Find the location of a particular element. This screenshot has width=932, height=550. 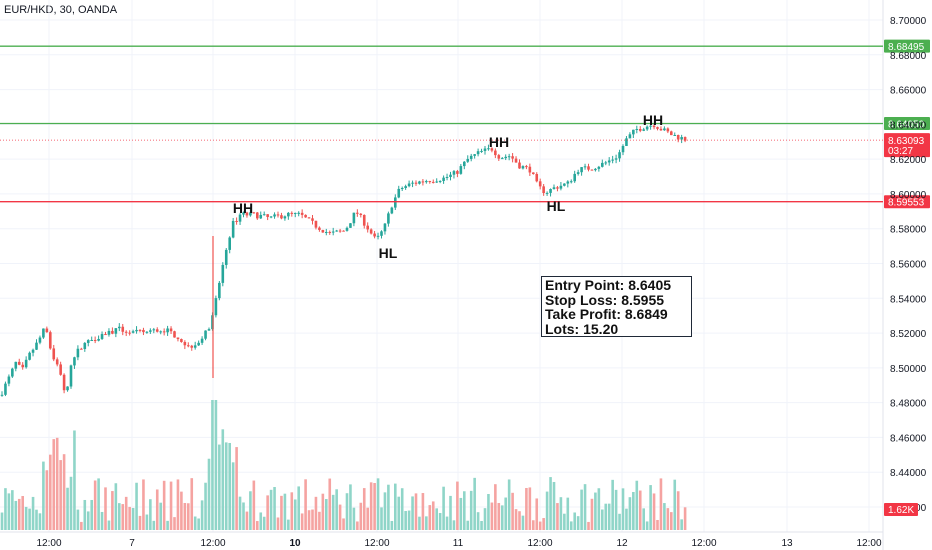

volume-label-bg is located at coordinates (901, 509).